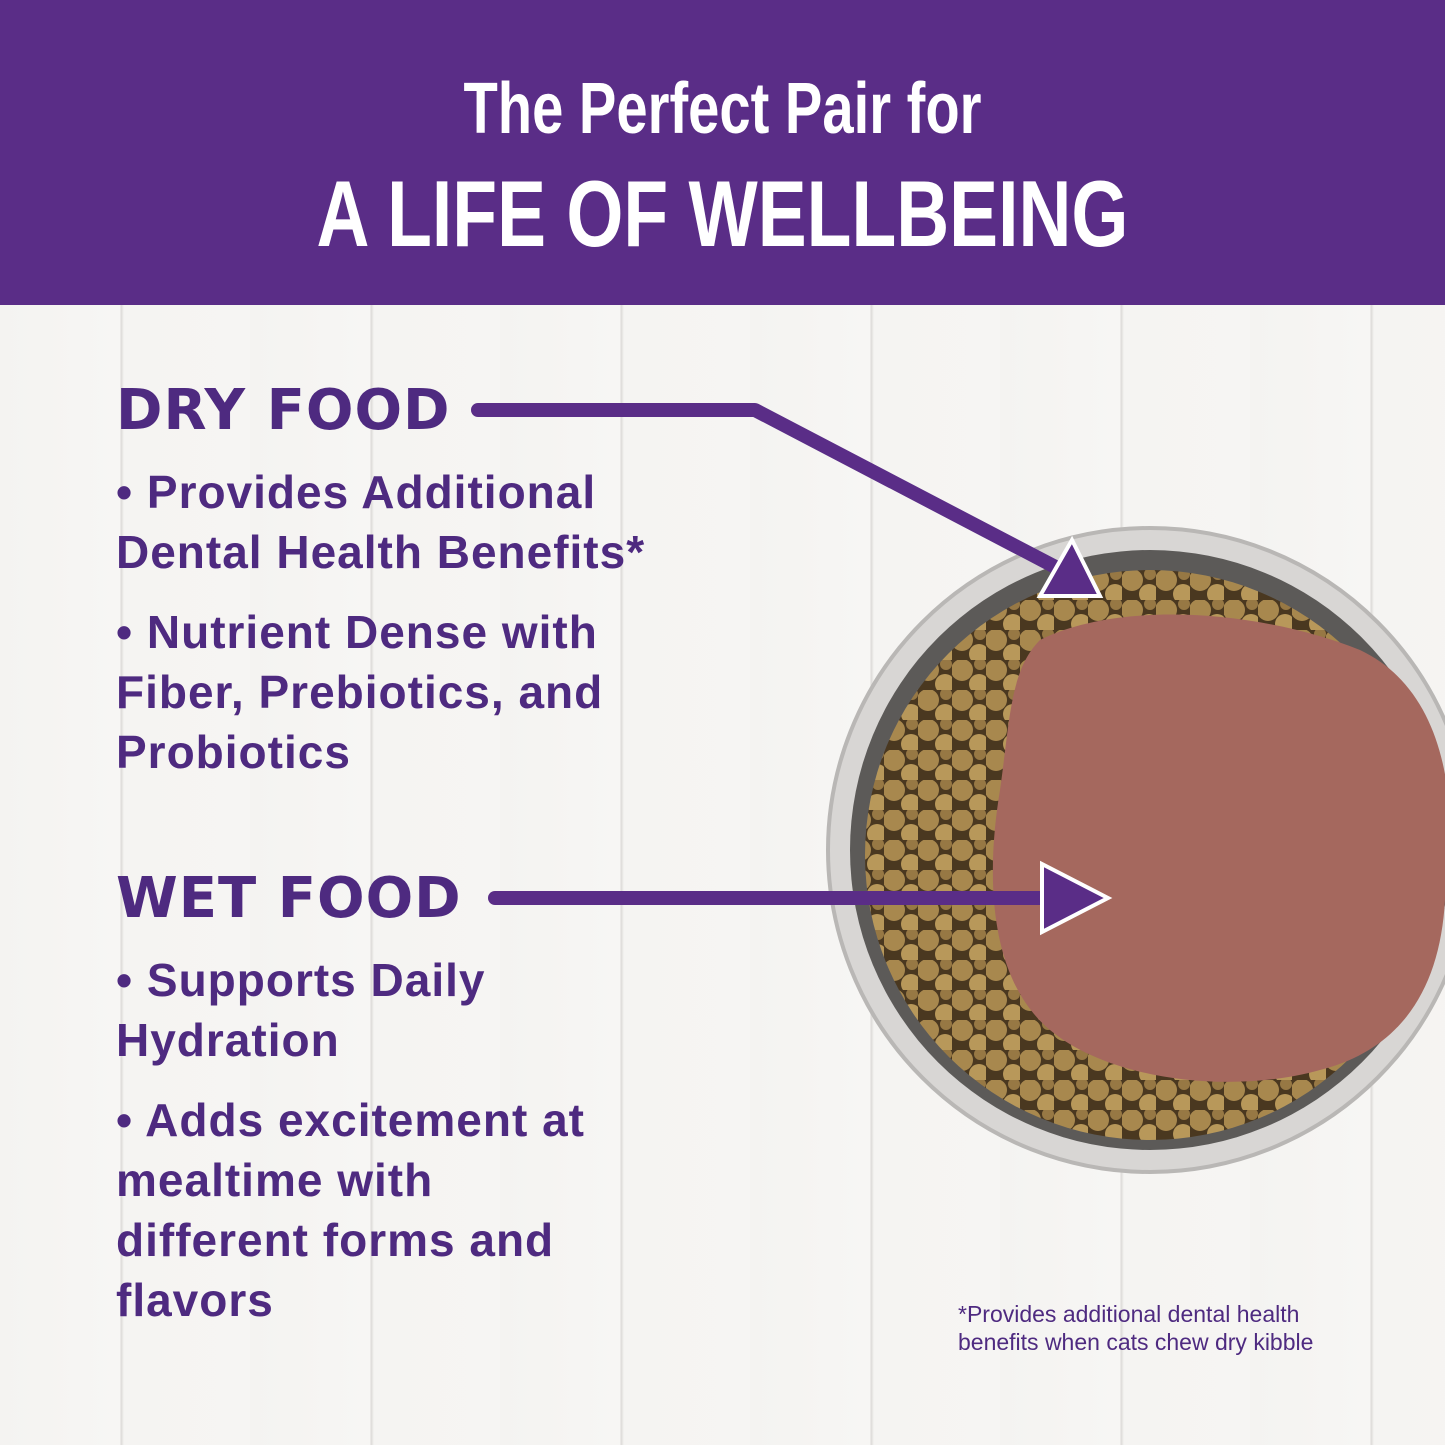 This screenshot has height=1445, width=1445. I want to click on dry-arrow-head, so click(1070, 566).